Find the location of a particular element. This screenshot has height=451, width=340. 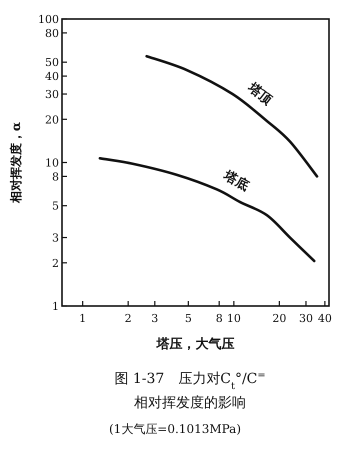

x-tick-label: 2 is located at coordinates (128, 318).